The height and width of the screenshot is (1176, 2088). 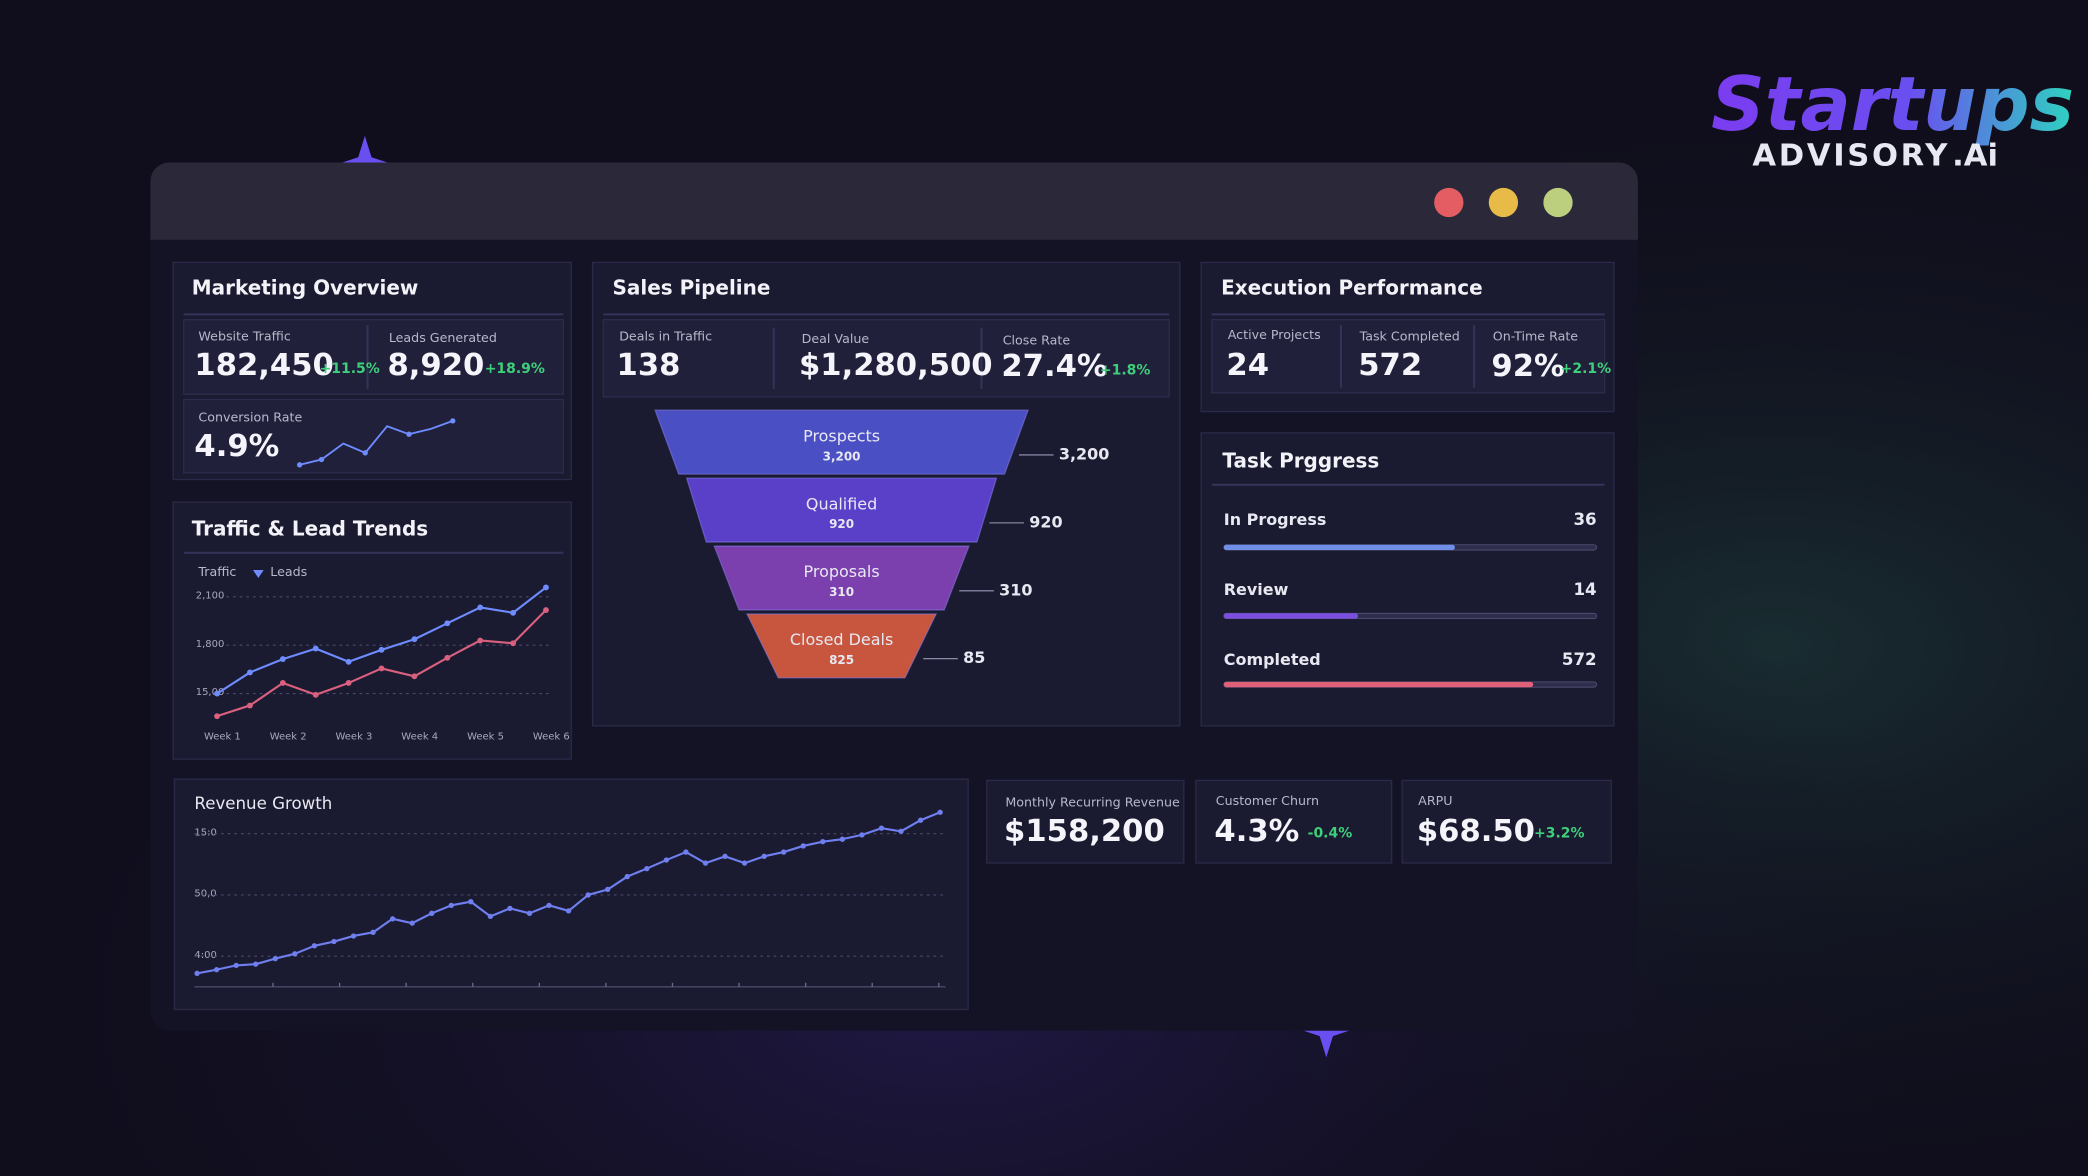 What do you see at coordinates (288, 736) in the screenshot?
I see `x-tick-label: Week 2` at bounding box center [288, 736].